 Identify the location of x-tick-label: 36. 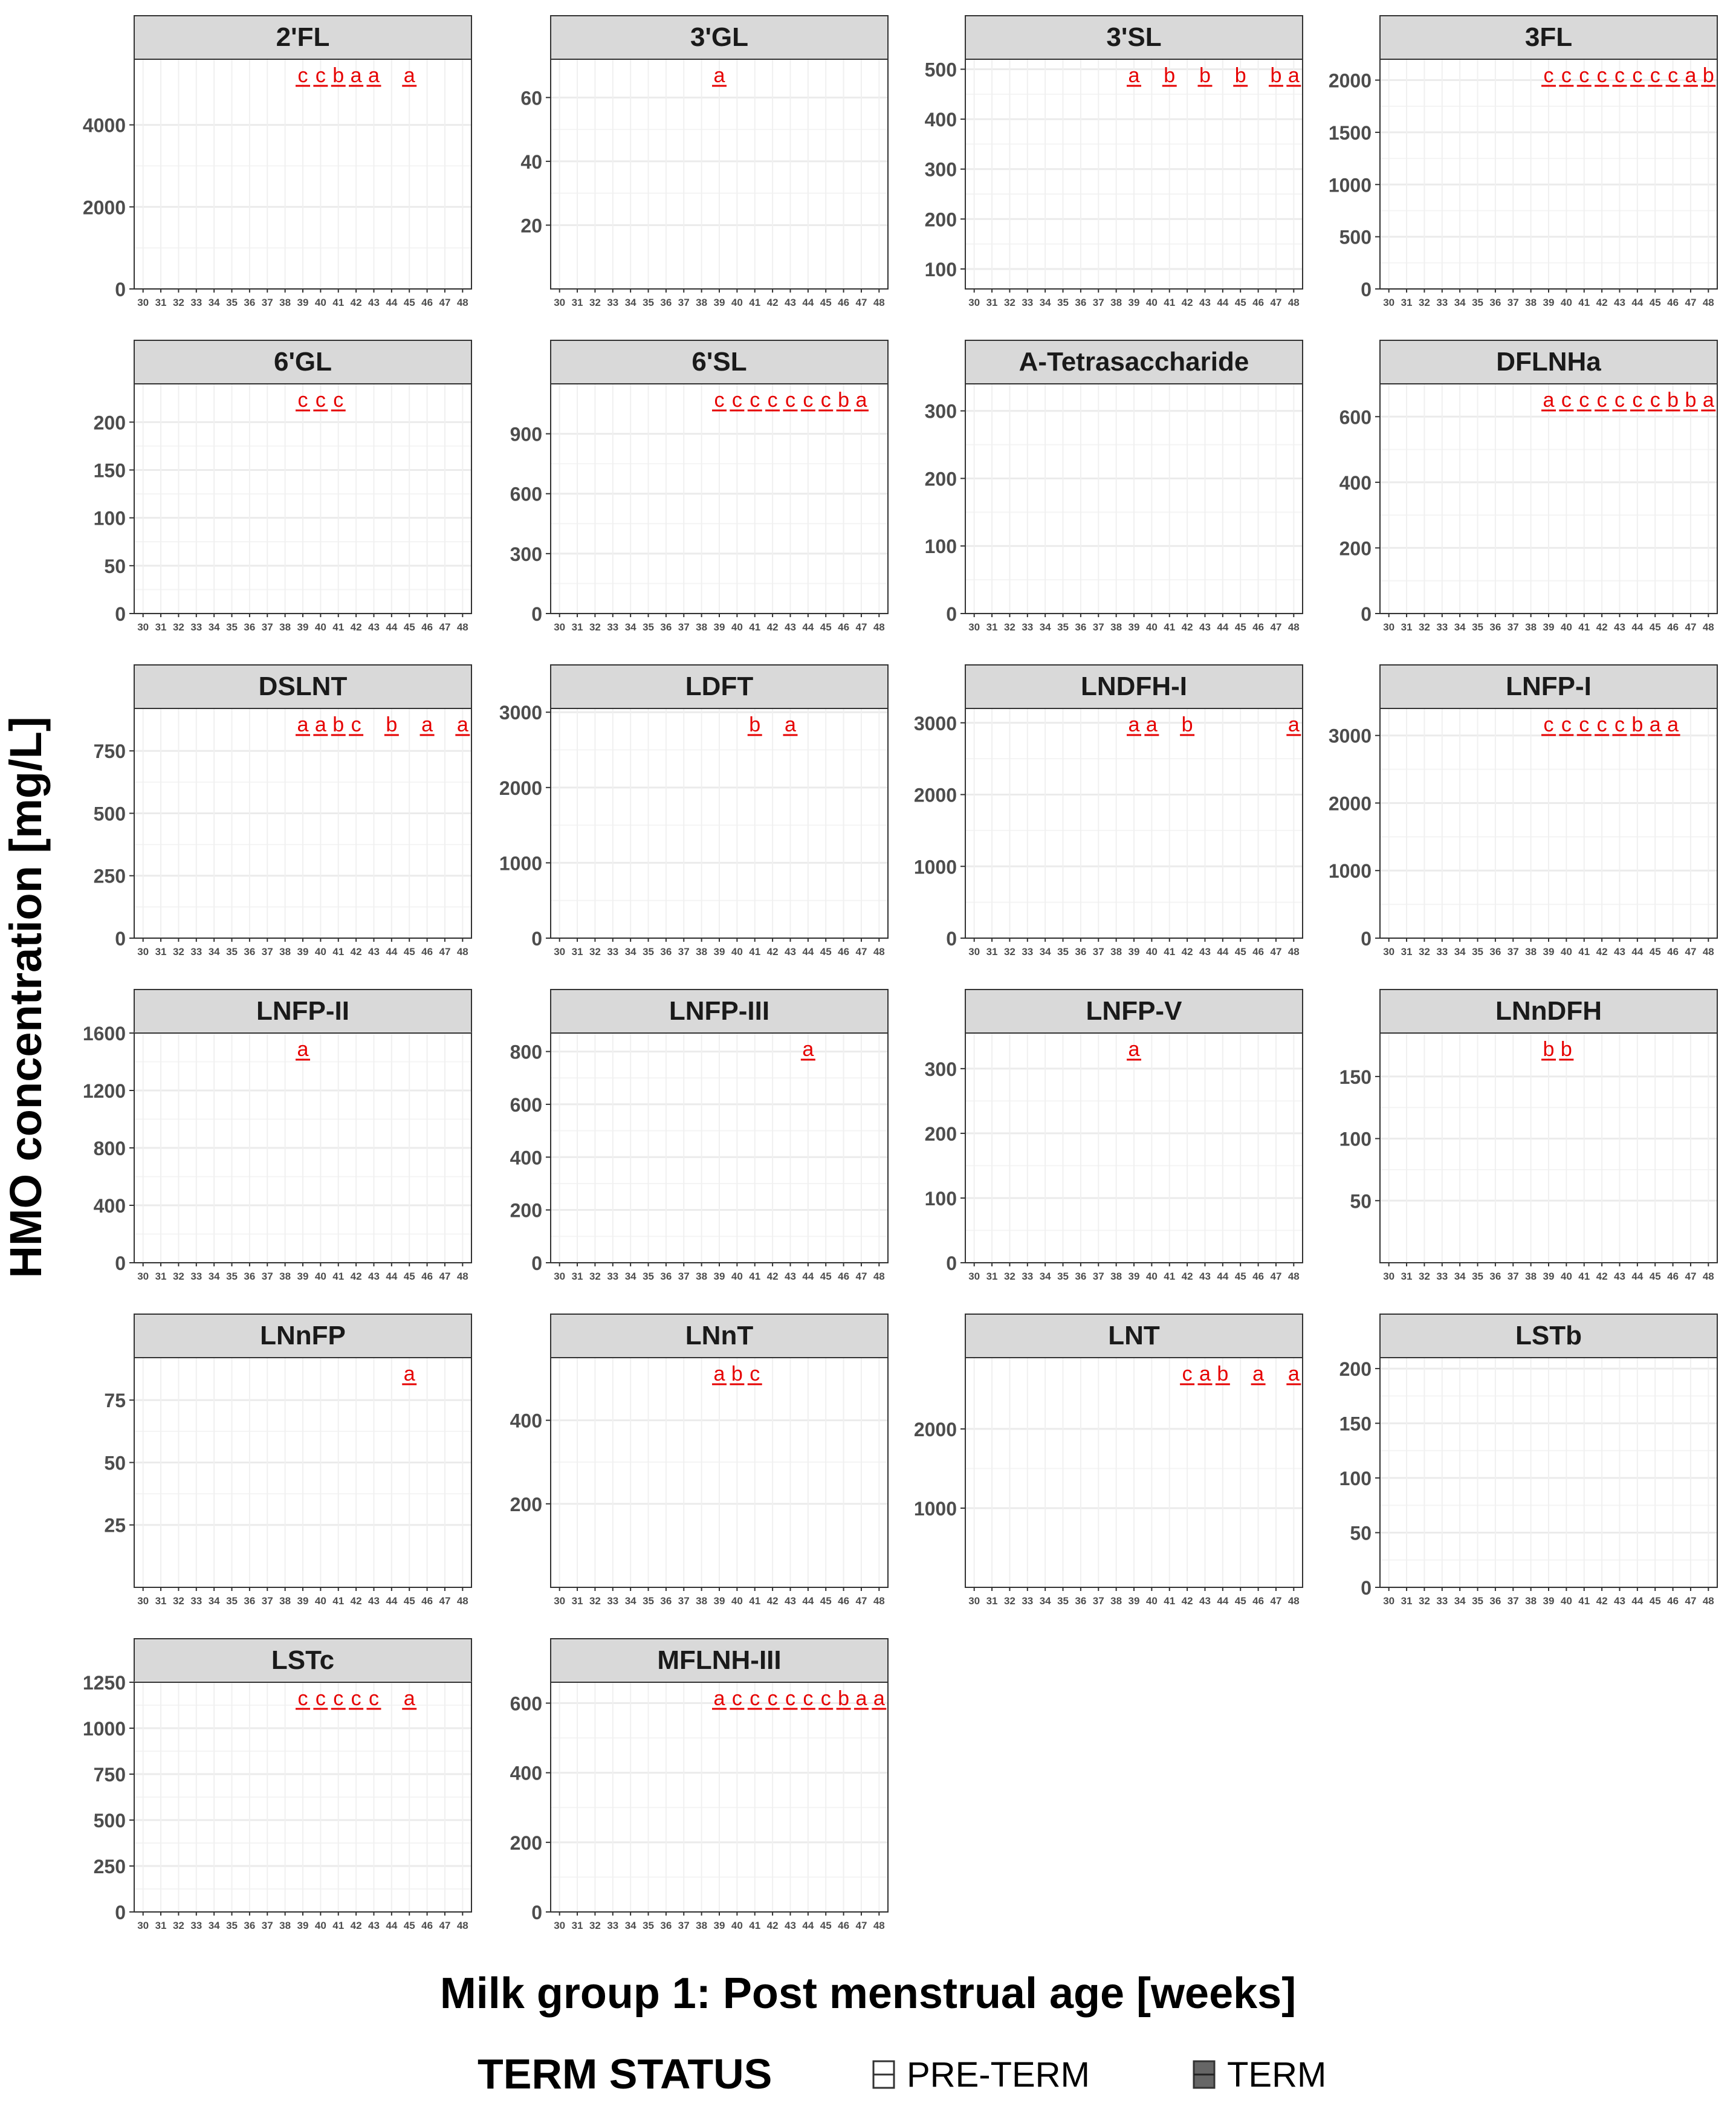
(1080, 627).